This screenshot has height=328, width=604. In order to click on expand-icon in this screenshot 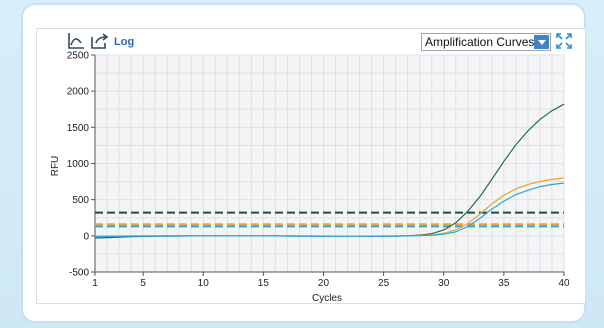, I will do `click(564, 41)`.